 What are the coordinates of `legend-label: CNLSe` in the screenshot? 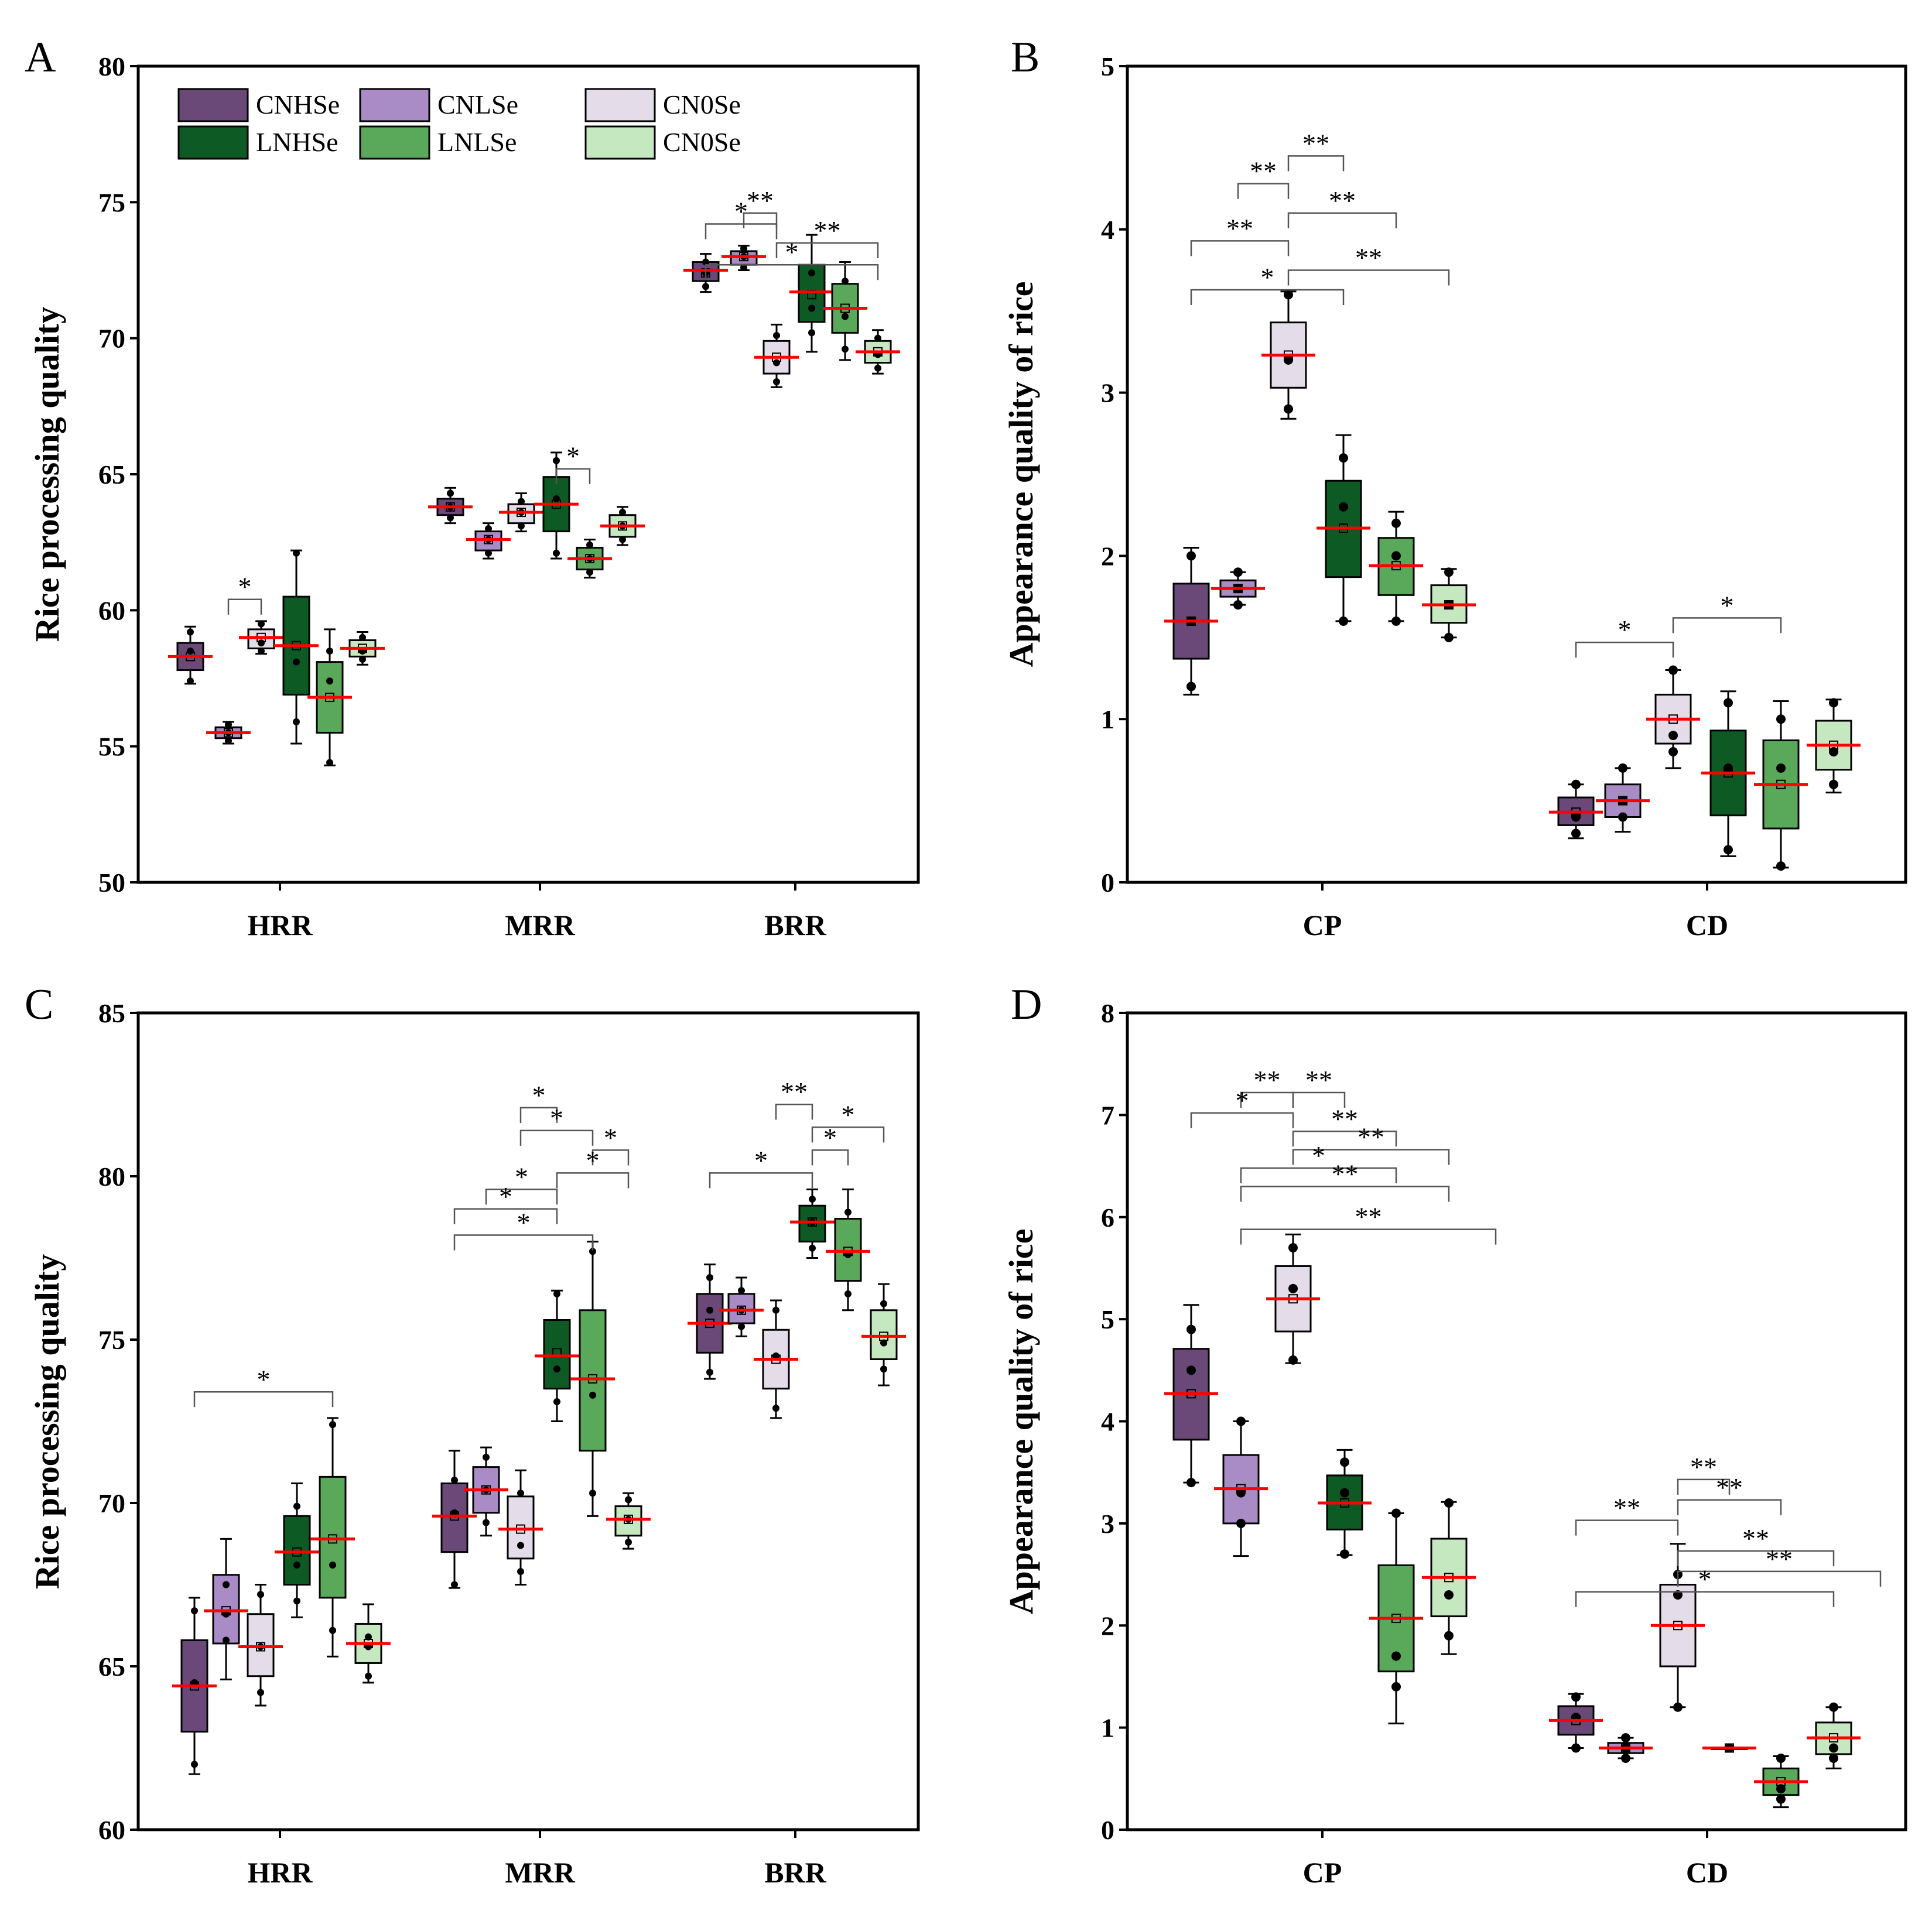 It's located at (477, 104).